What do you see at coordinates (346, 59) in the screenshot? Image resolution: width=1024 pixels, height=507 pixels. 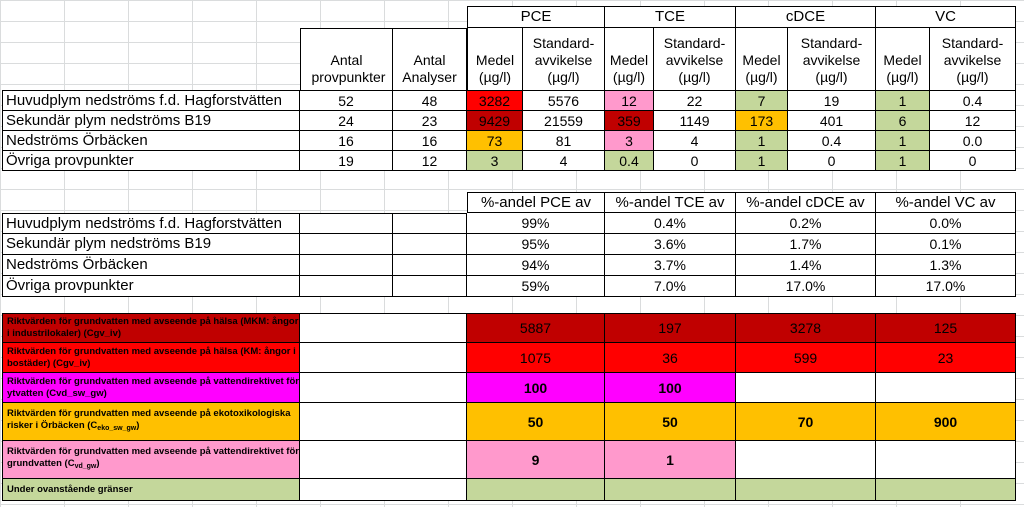 I see `header-antal-provpunkter: Antal provpunkter` at bounding box center [346, 59].